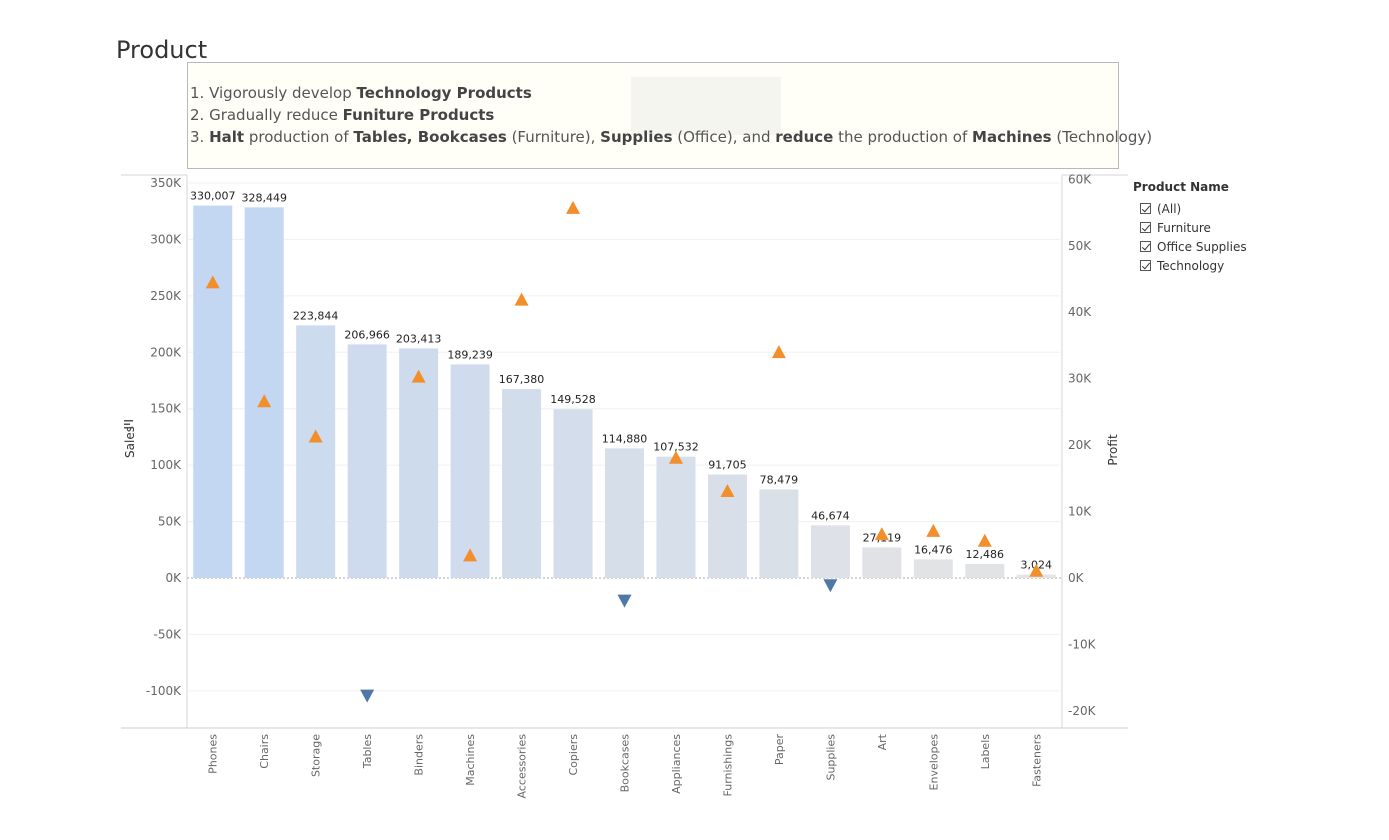  Describe the element at coordinates (779, 479) in the screenshot. I see `data-label: 78,479` at that location.